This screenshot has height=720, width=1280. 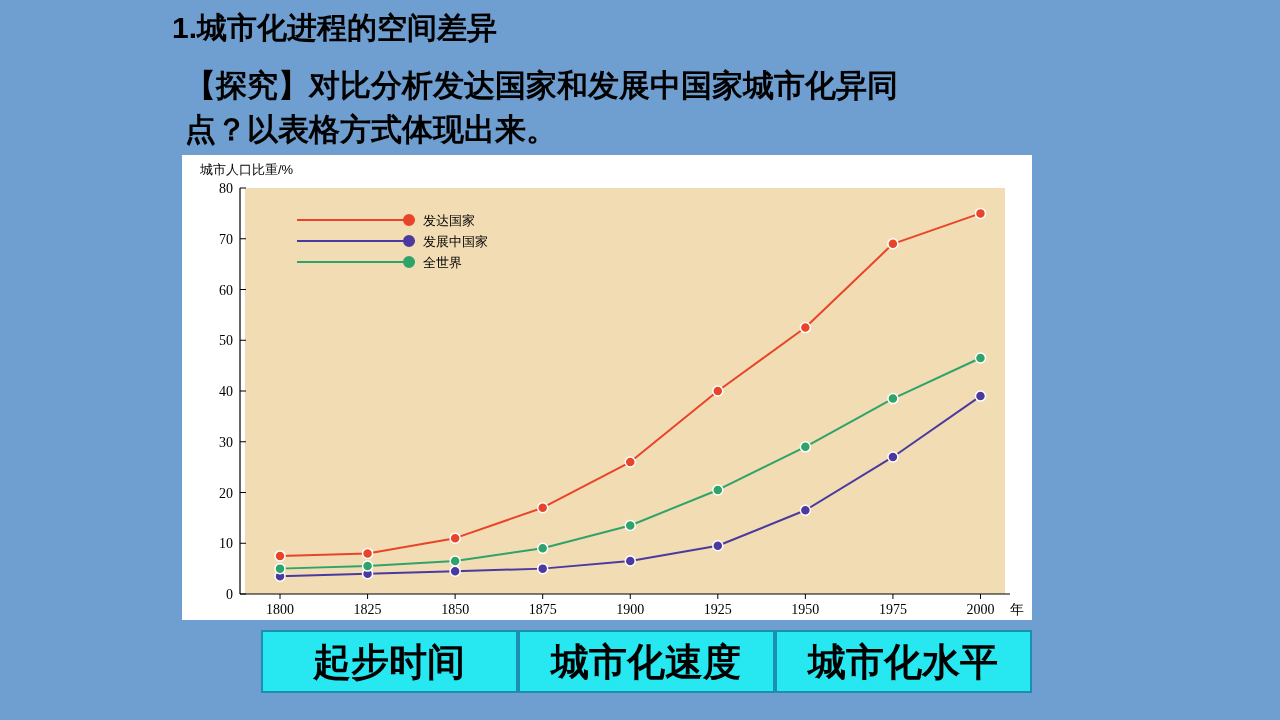 What do you see at coordinates (367, 609) in the screenshot?
I see `x-tick-label: 1825` at bounding box center [367, 609].